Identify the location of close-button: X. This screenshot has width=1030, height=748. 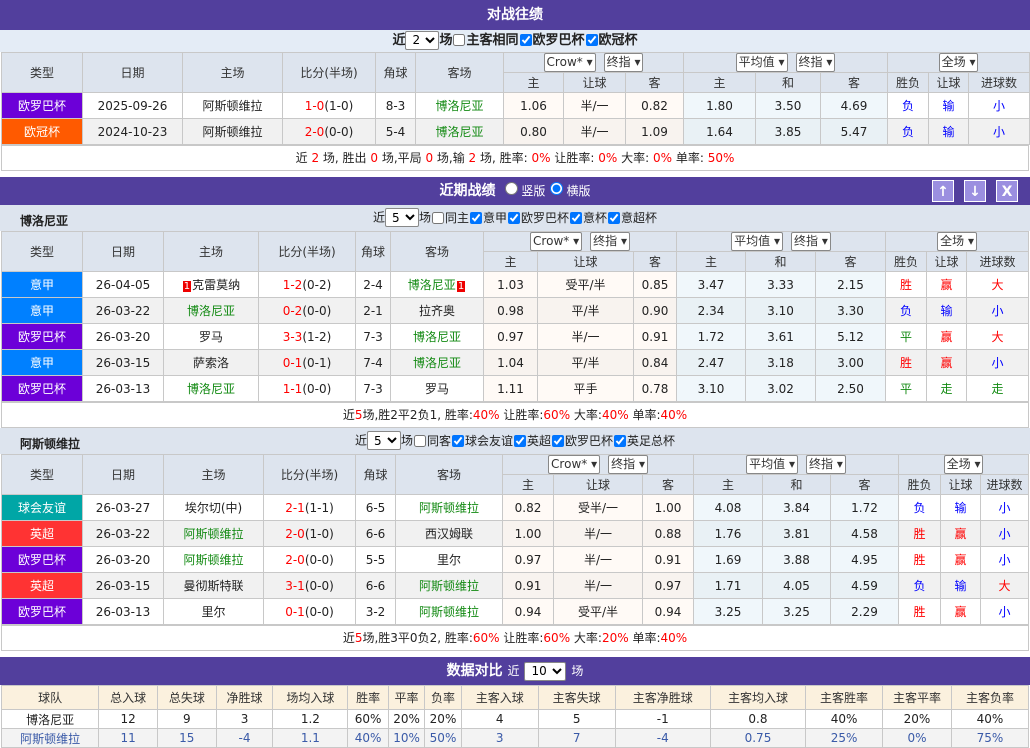
(1007, 191).